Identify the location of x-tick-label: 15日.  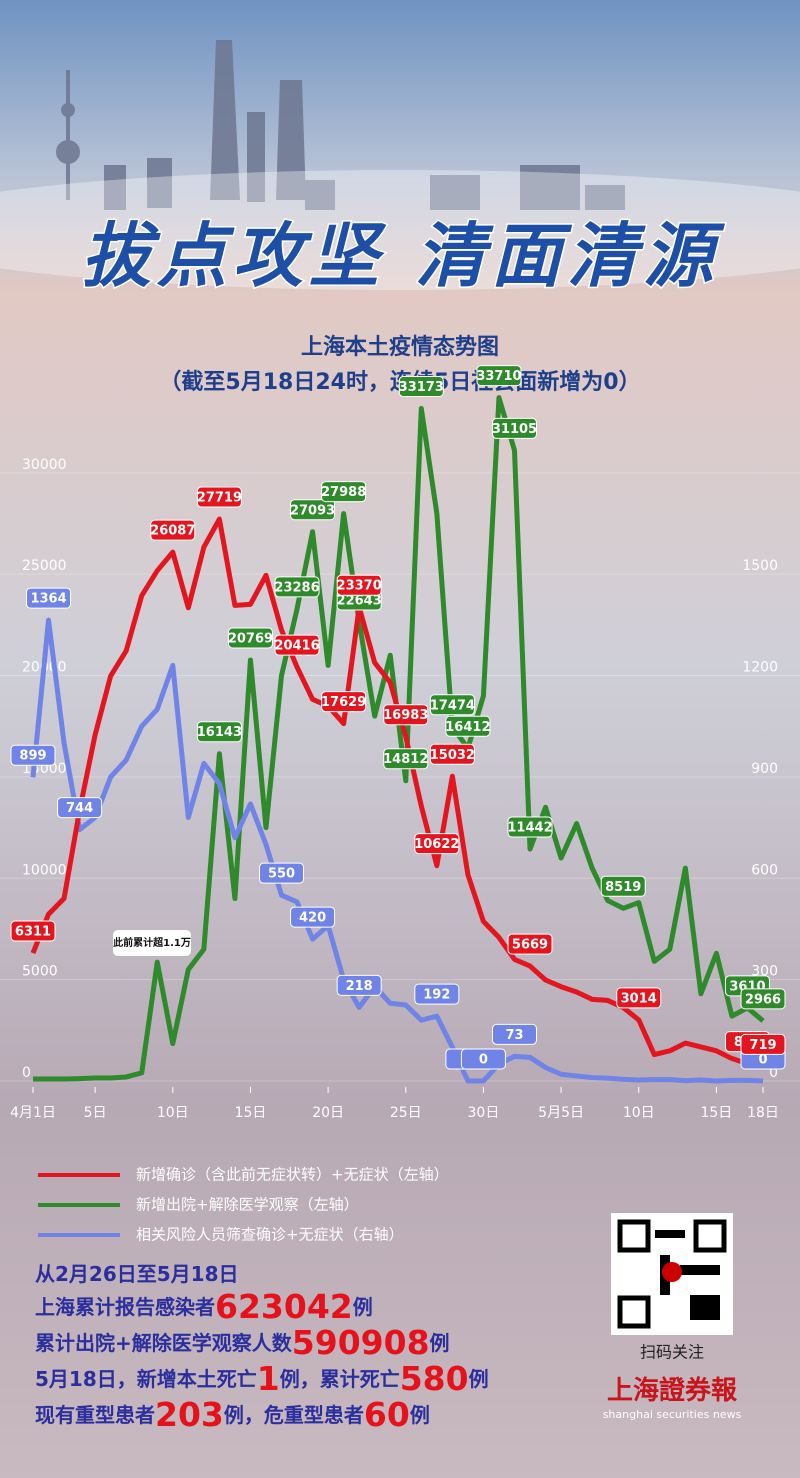
(251, 1113).